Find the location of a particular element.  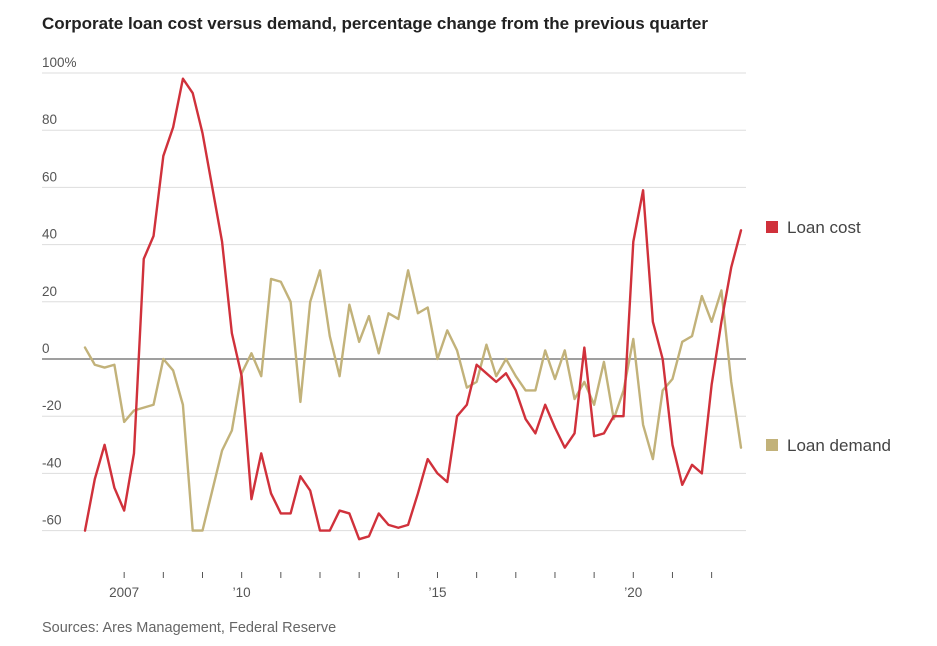

x-tick-label: ’10 is located at coordinates (242, 592).